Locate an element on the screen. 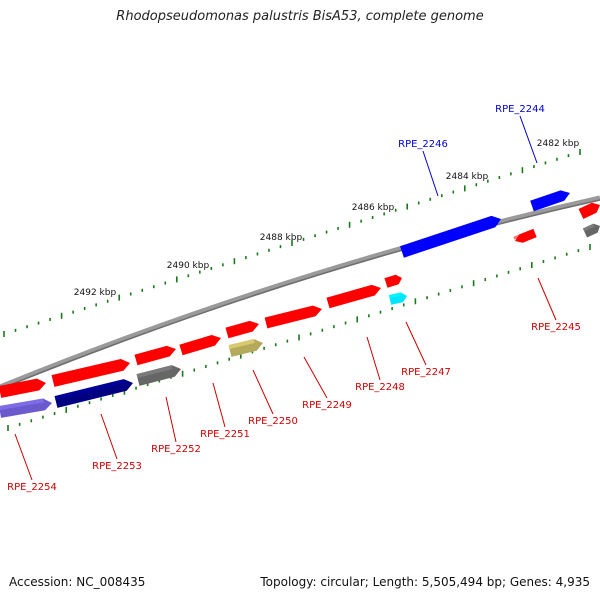  scale-label: 2486 kbp is located at coordinates (373, 208).